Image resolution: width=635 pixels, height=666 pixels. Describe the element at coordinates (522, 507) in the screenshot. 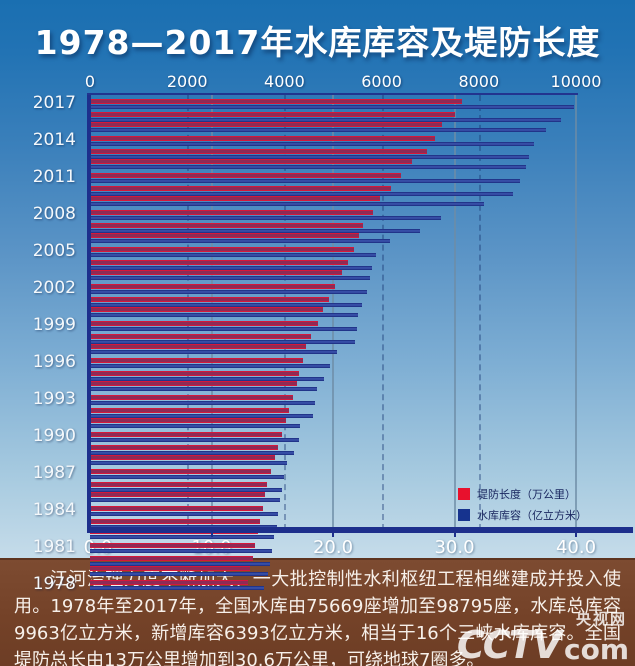

I see `legend: 堤防长度（万公里） 水库库容（亿立方米）` at that location.